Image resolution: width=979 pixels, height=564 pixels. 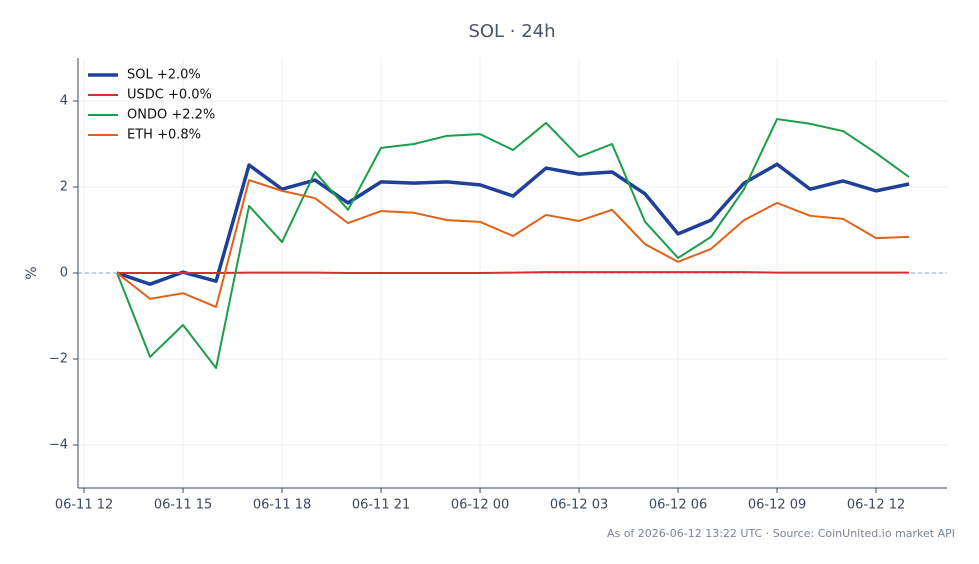 I want to click on series-line, so click(x=513, y=272).